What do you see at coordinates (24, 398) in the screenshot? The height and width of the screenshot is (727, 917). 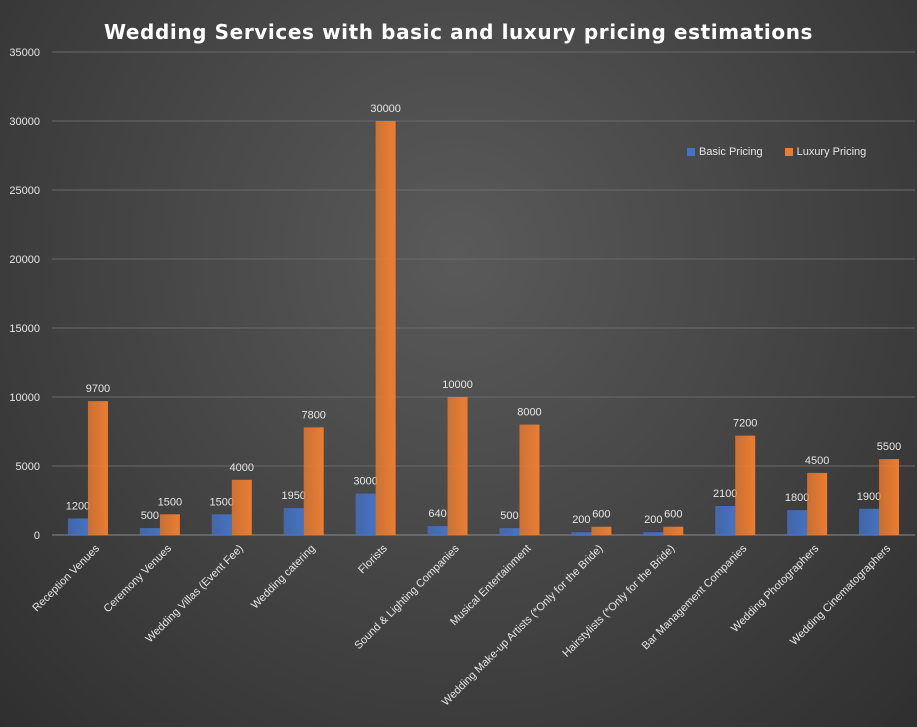 I see `y-tick-label: 10000` at bounding box center [24, 398].